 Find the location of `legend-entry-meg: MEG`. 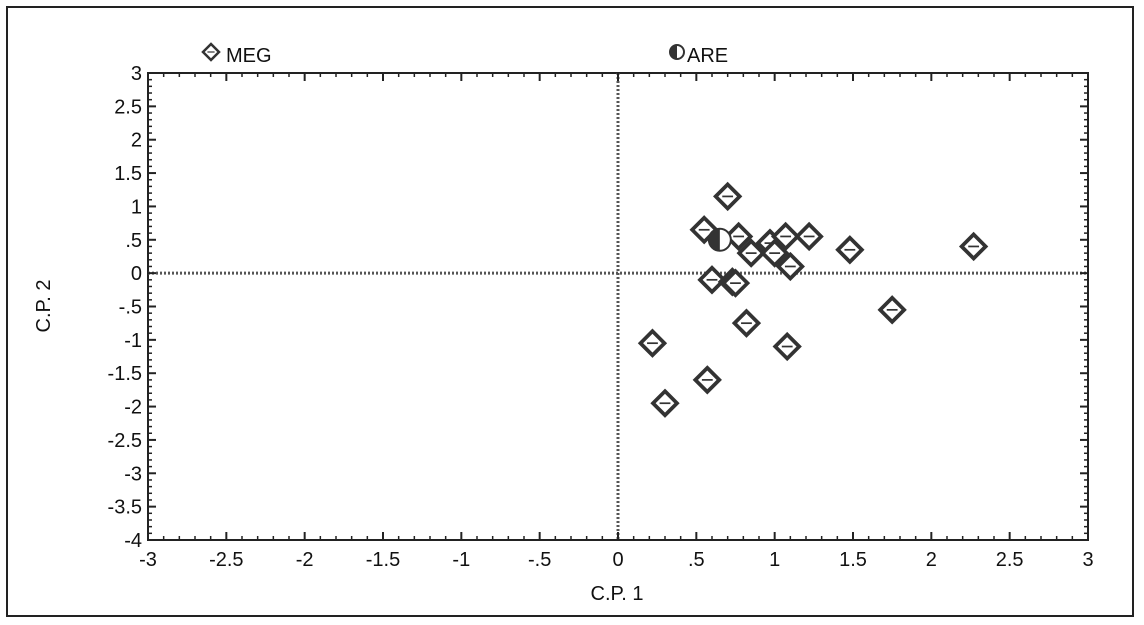

legend-entry-meg: MEG is located at coordinates (236, 54).